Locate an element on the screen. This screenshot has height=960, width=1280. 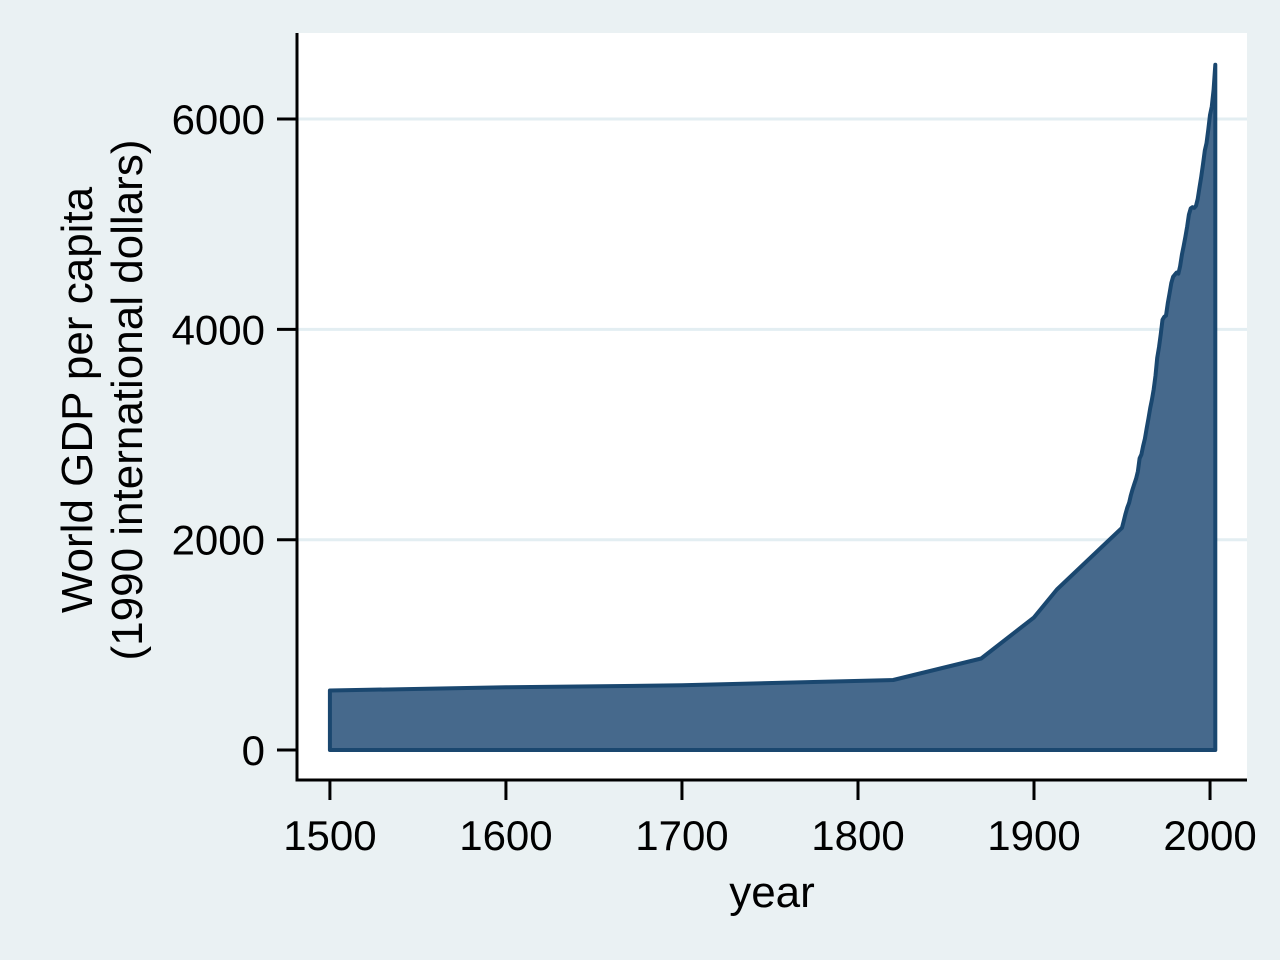
y-axis-title-line2: (1990 international dollars) is located at coordinates (127, 400).